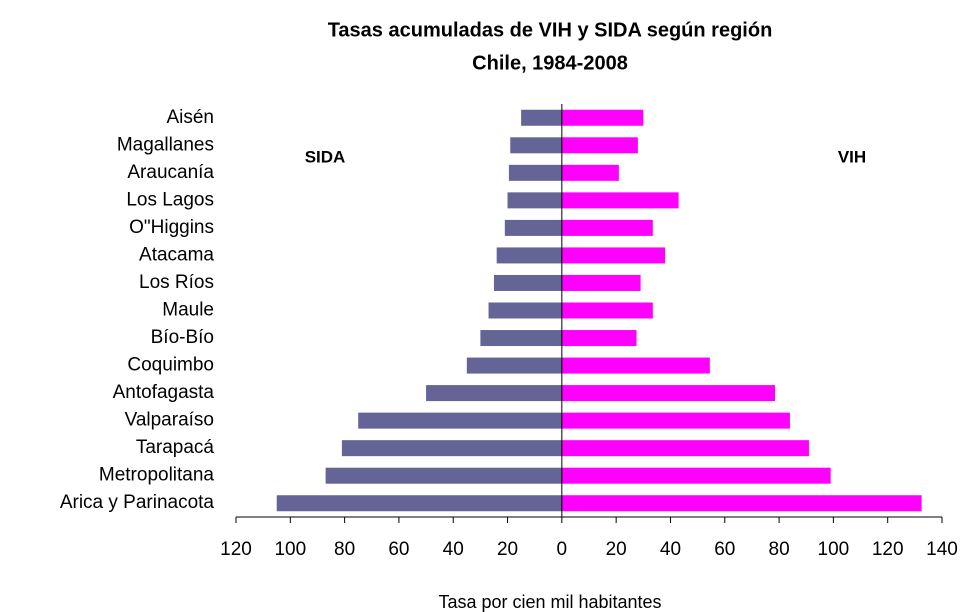  I want to click on y-tick-label: Valparaíso, so click(169, 420).